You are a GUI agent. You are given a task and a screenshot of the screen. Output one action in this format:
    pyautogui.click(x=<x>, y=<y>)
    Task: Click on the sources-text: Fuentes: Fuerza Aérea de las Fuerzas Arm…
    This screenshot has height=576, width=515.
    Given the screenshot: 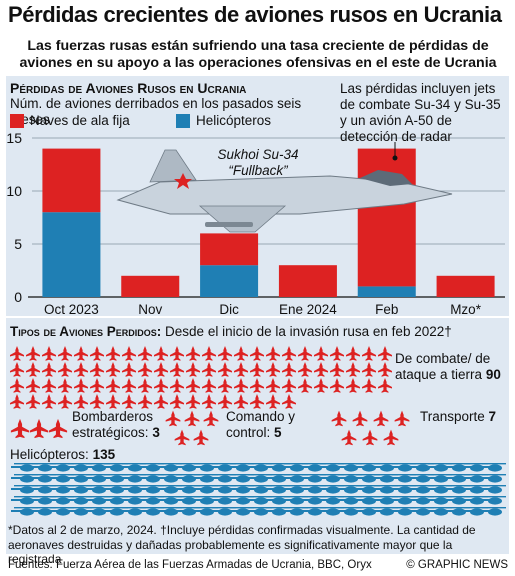 What is the action you would take?
    pyautogui.click(x=190, y=565)
    